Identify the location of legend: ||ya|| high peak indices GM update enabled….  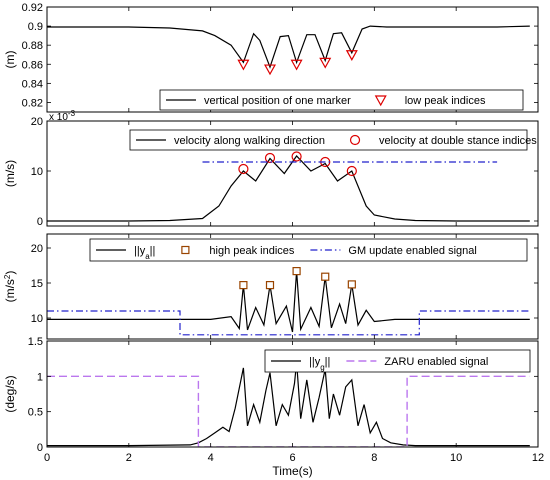
(308, 250).